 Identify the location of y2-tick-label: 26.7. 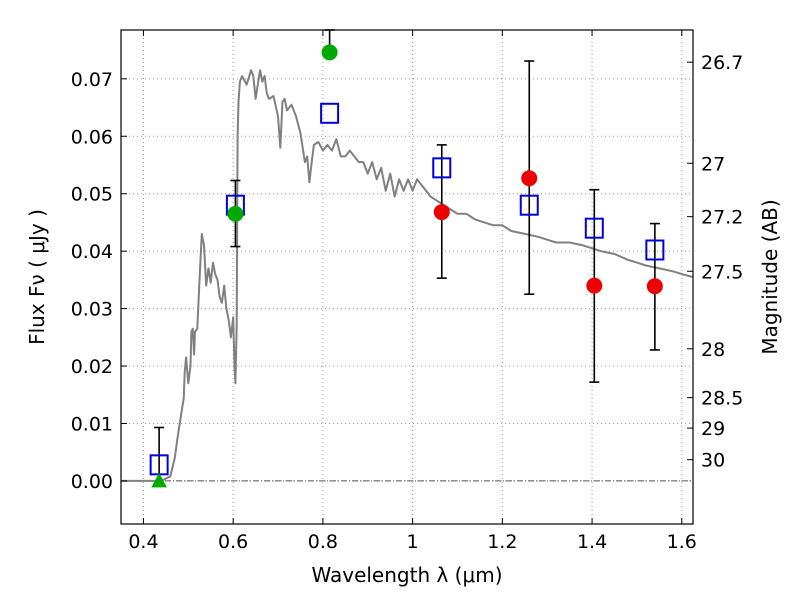
(722, 63).